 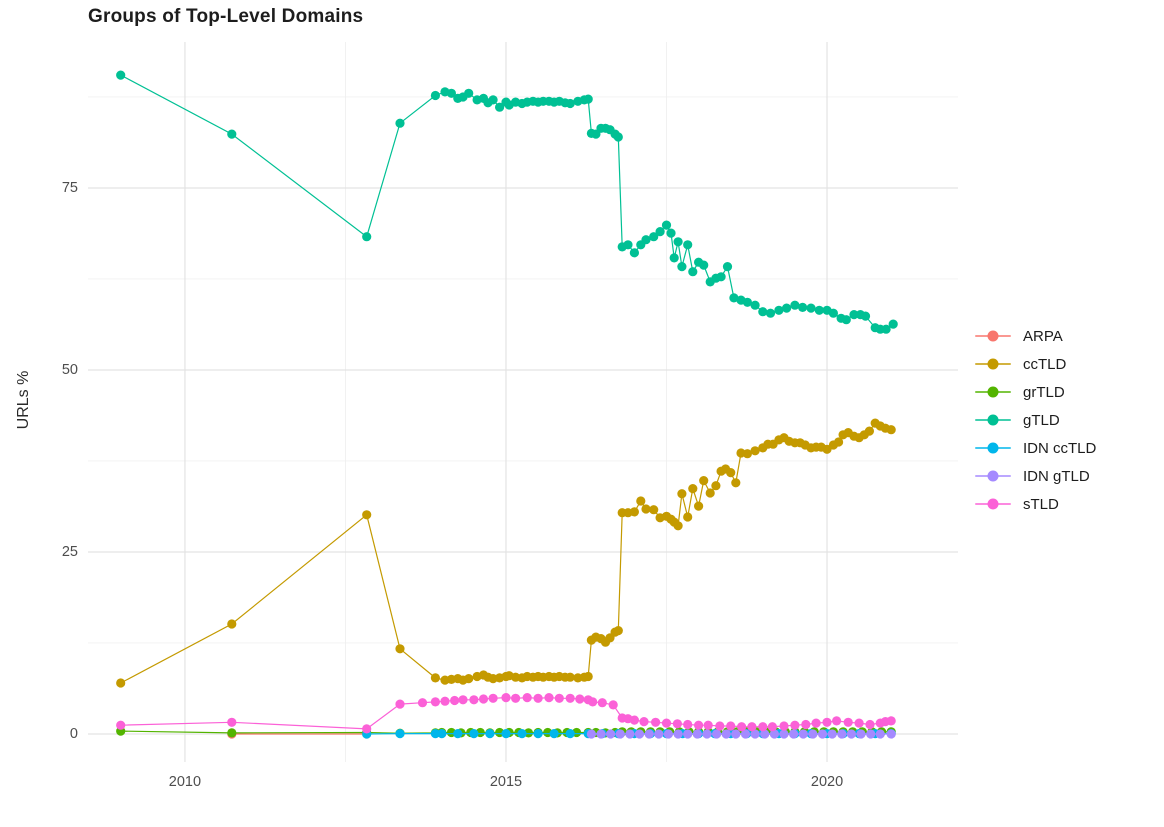 I want to click on legend-item-idn-cctld: IDN ccTLD, so click(x=1035, y=448).